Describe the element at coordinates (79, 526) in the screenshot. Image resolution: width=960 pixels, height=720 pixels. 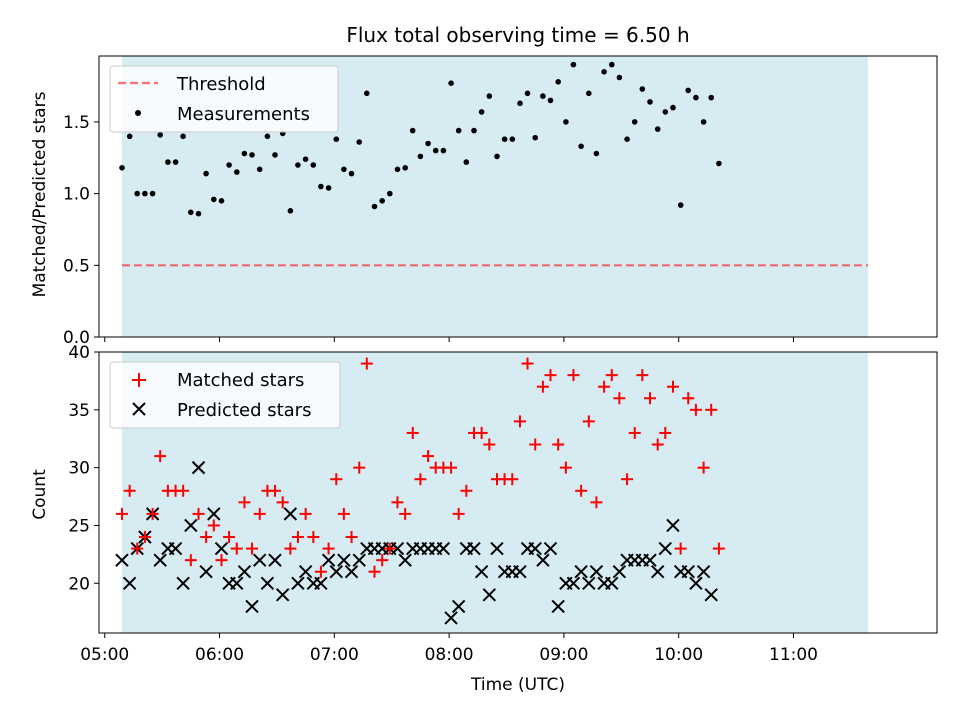
I see `count-y-tick-label: 25` at that location.